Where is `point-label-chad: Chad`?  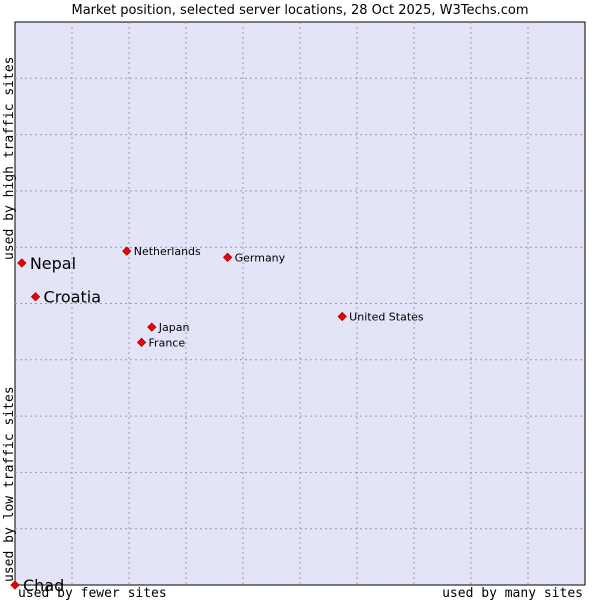
point-label-chad: Chad is located at coordinates (43, 585).